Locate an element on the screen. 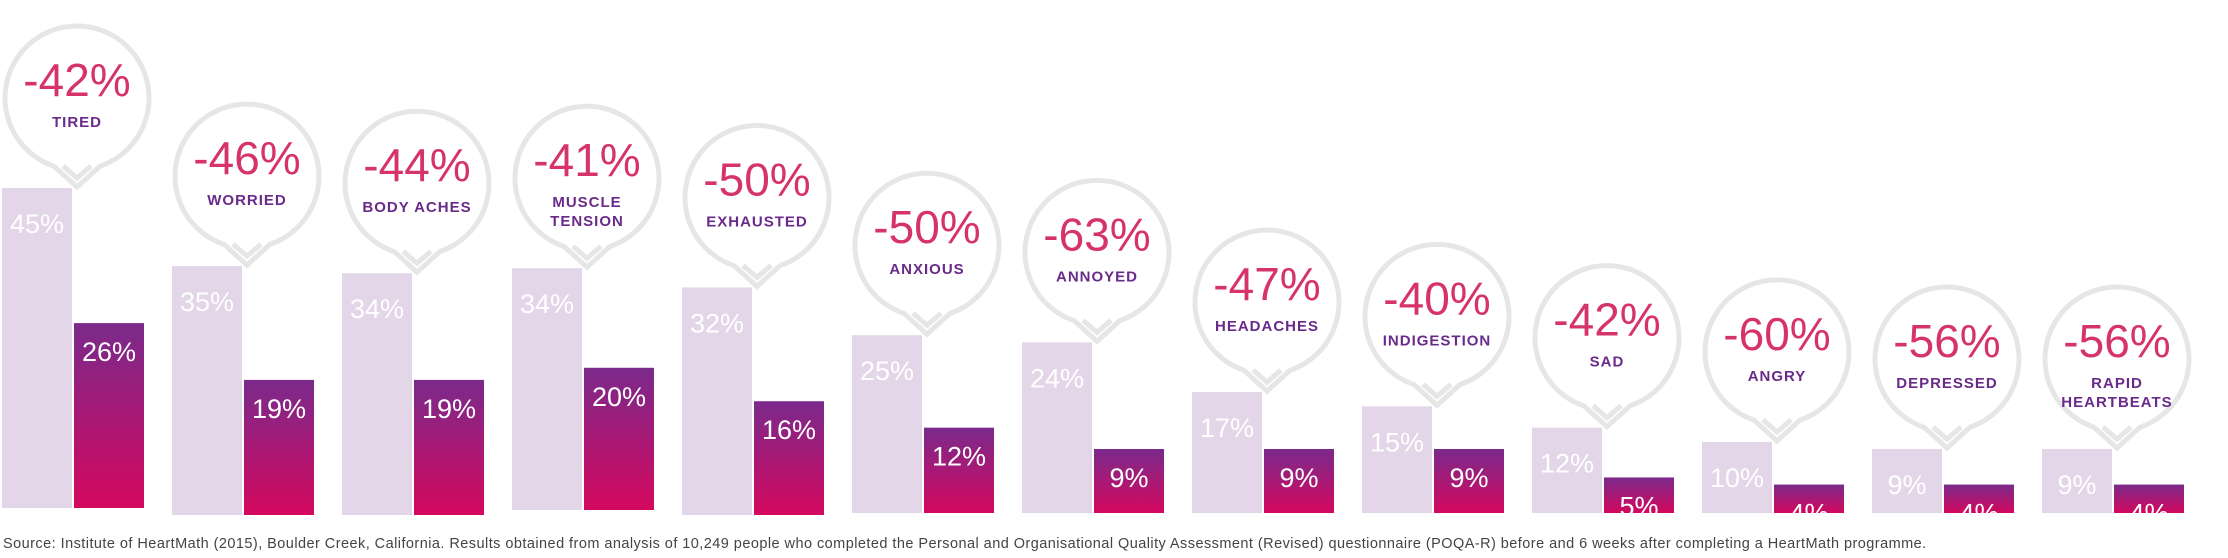 The width and height of the screenshot is (2228, 558). before-value-label-1: 45% is located at coordinates (37, 224).